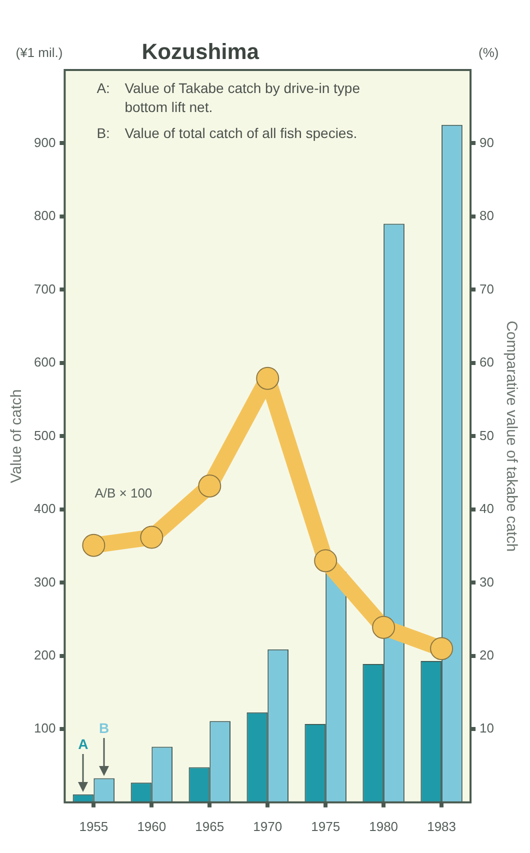 The image size is (530, 853). Describe the element at coordinates (487, 142) in the screenshot. I see `y2-tick-label: 90` at that location.